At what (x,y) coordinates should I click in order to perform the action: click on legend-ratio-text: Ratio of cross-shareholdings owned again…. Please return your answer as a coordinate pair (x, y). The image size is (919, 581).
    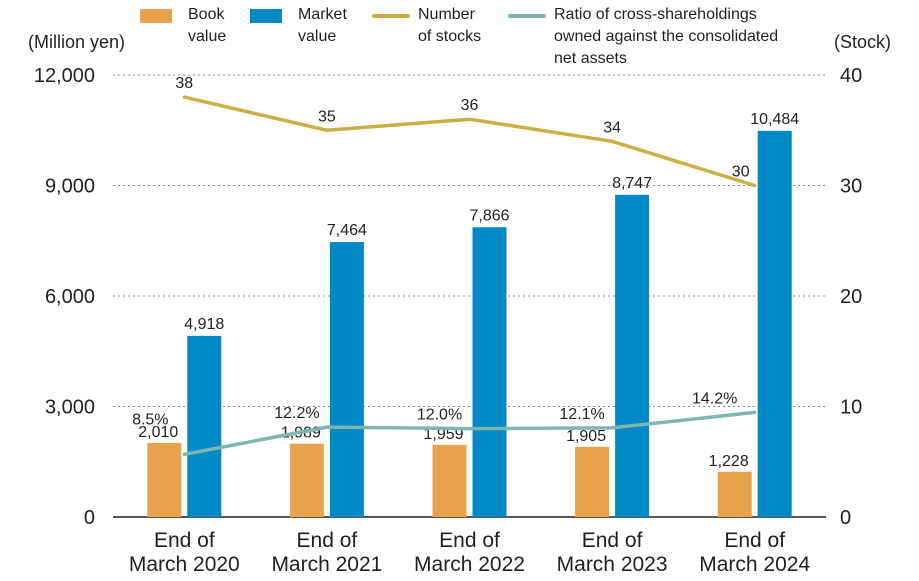
    Looking at the image, I should click on (666, 36).